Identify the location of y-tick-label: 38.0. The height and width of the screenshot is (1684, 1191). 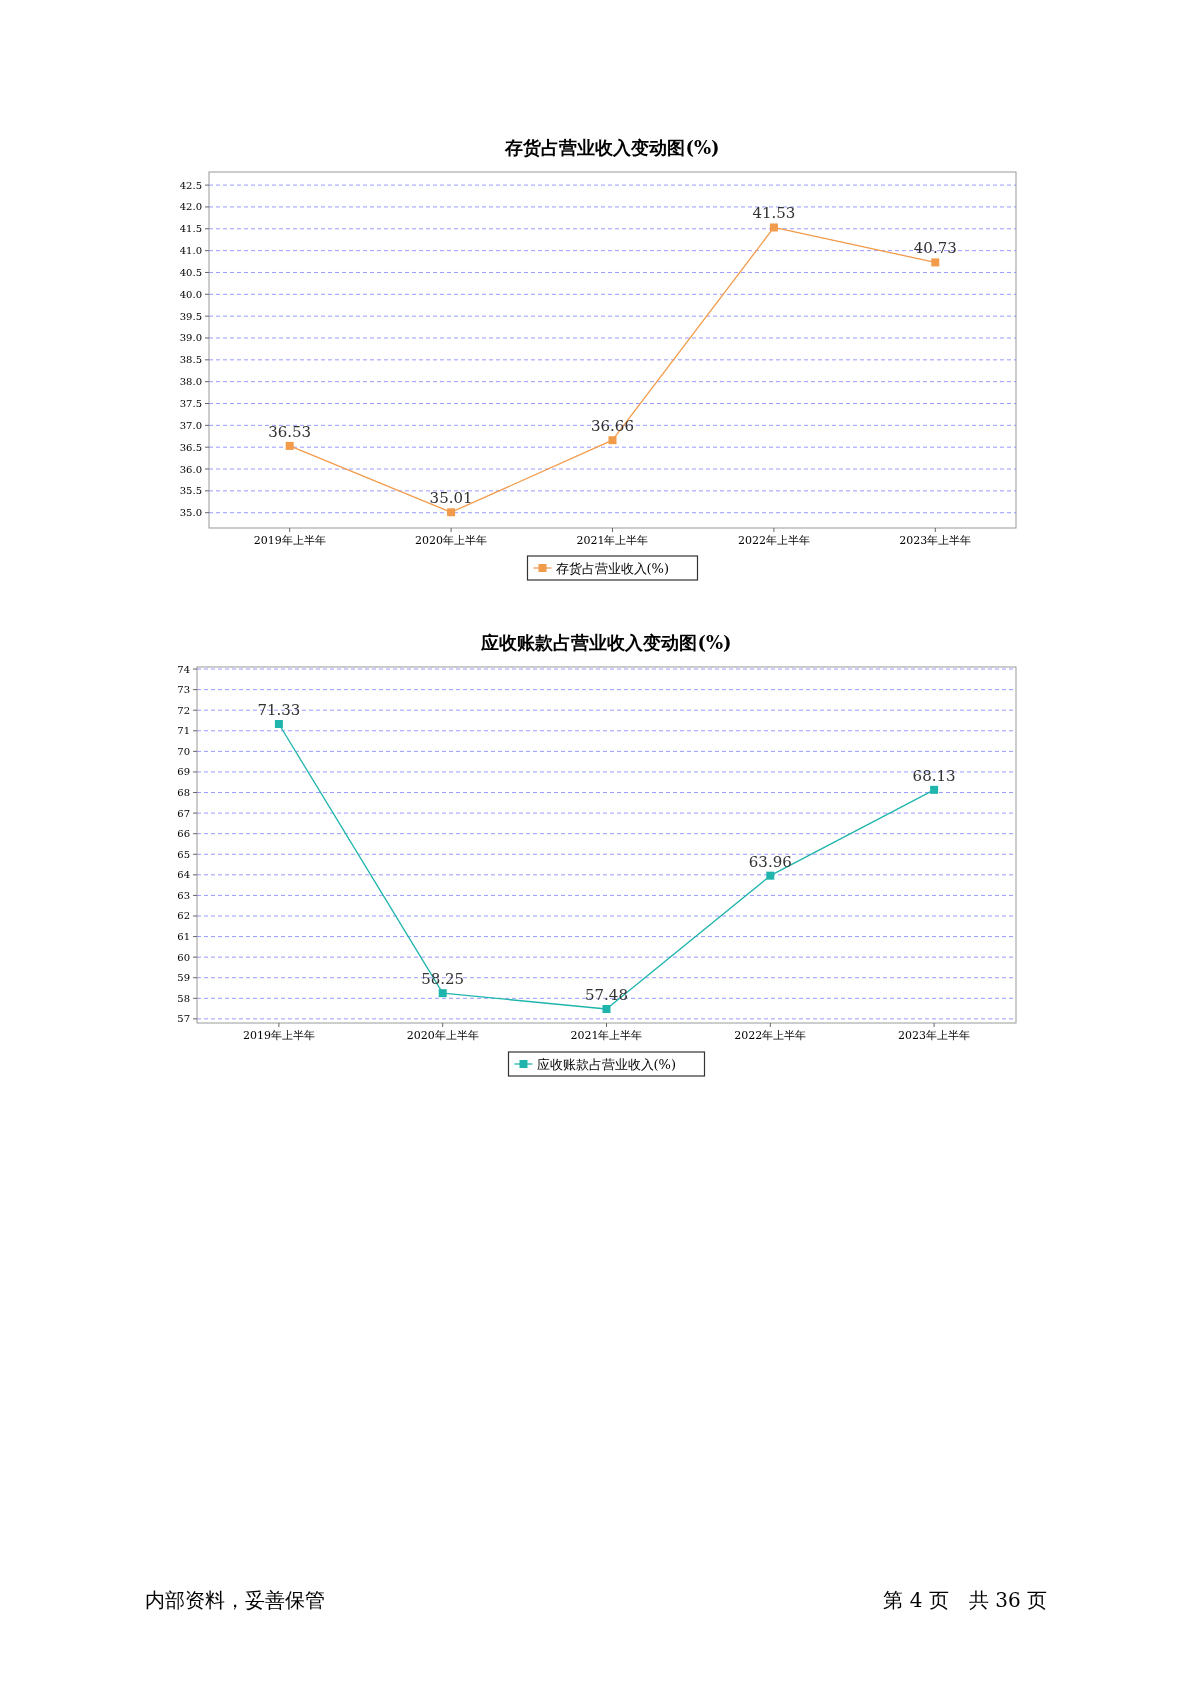
(190, 382).